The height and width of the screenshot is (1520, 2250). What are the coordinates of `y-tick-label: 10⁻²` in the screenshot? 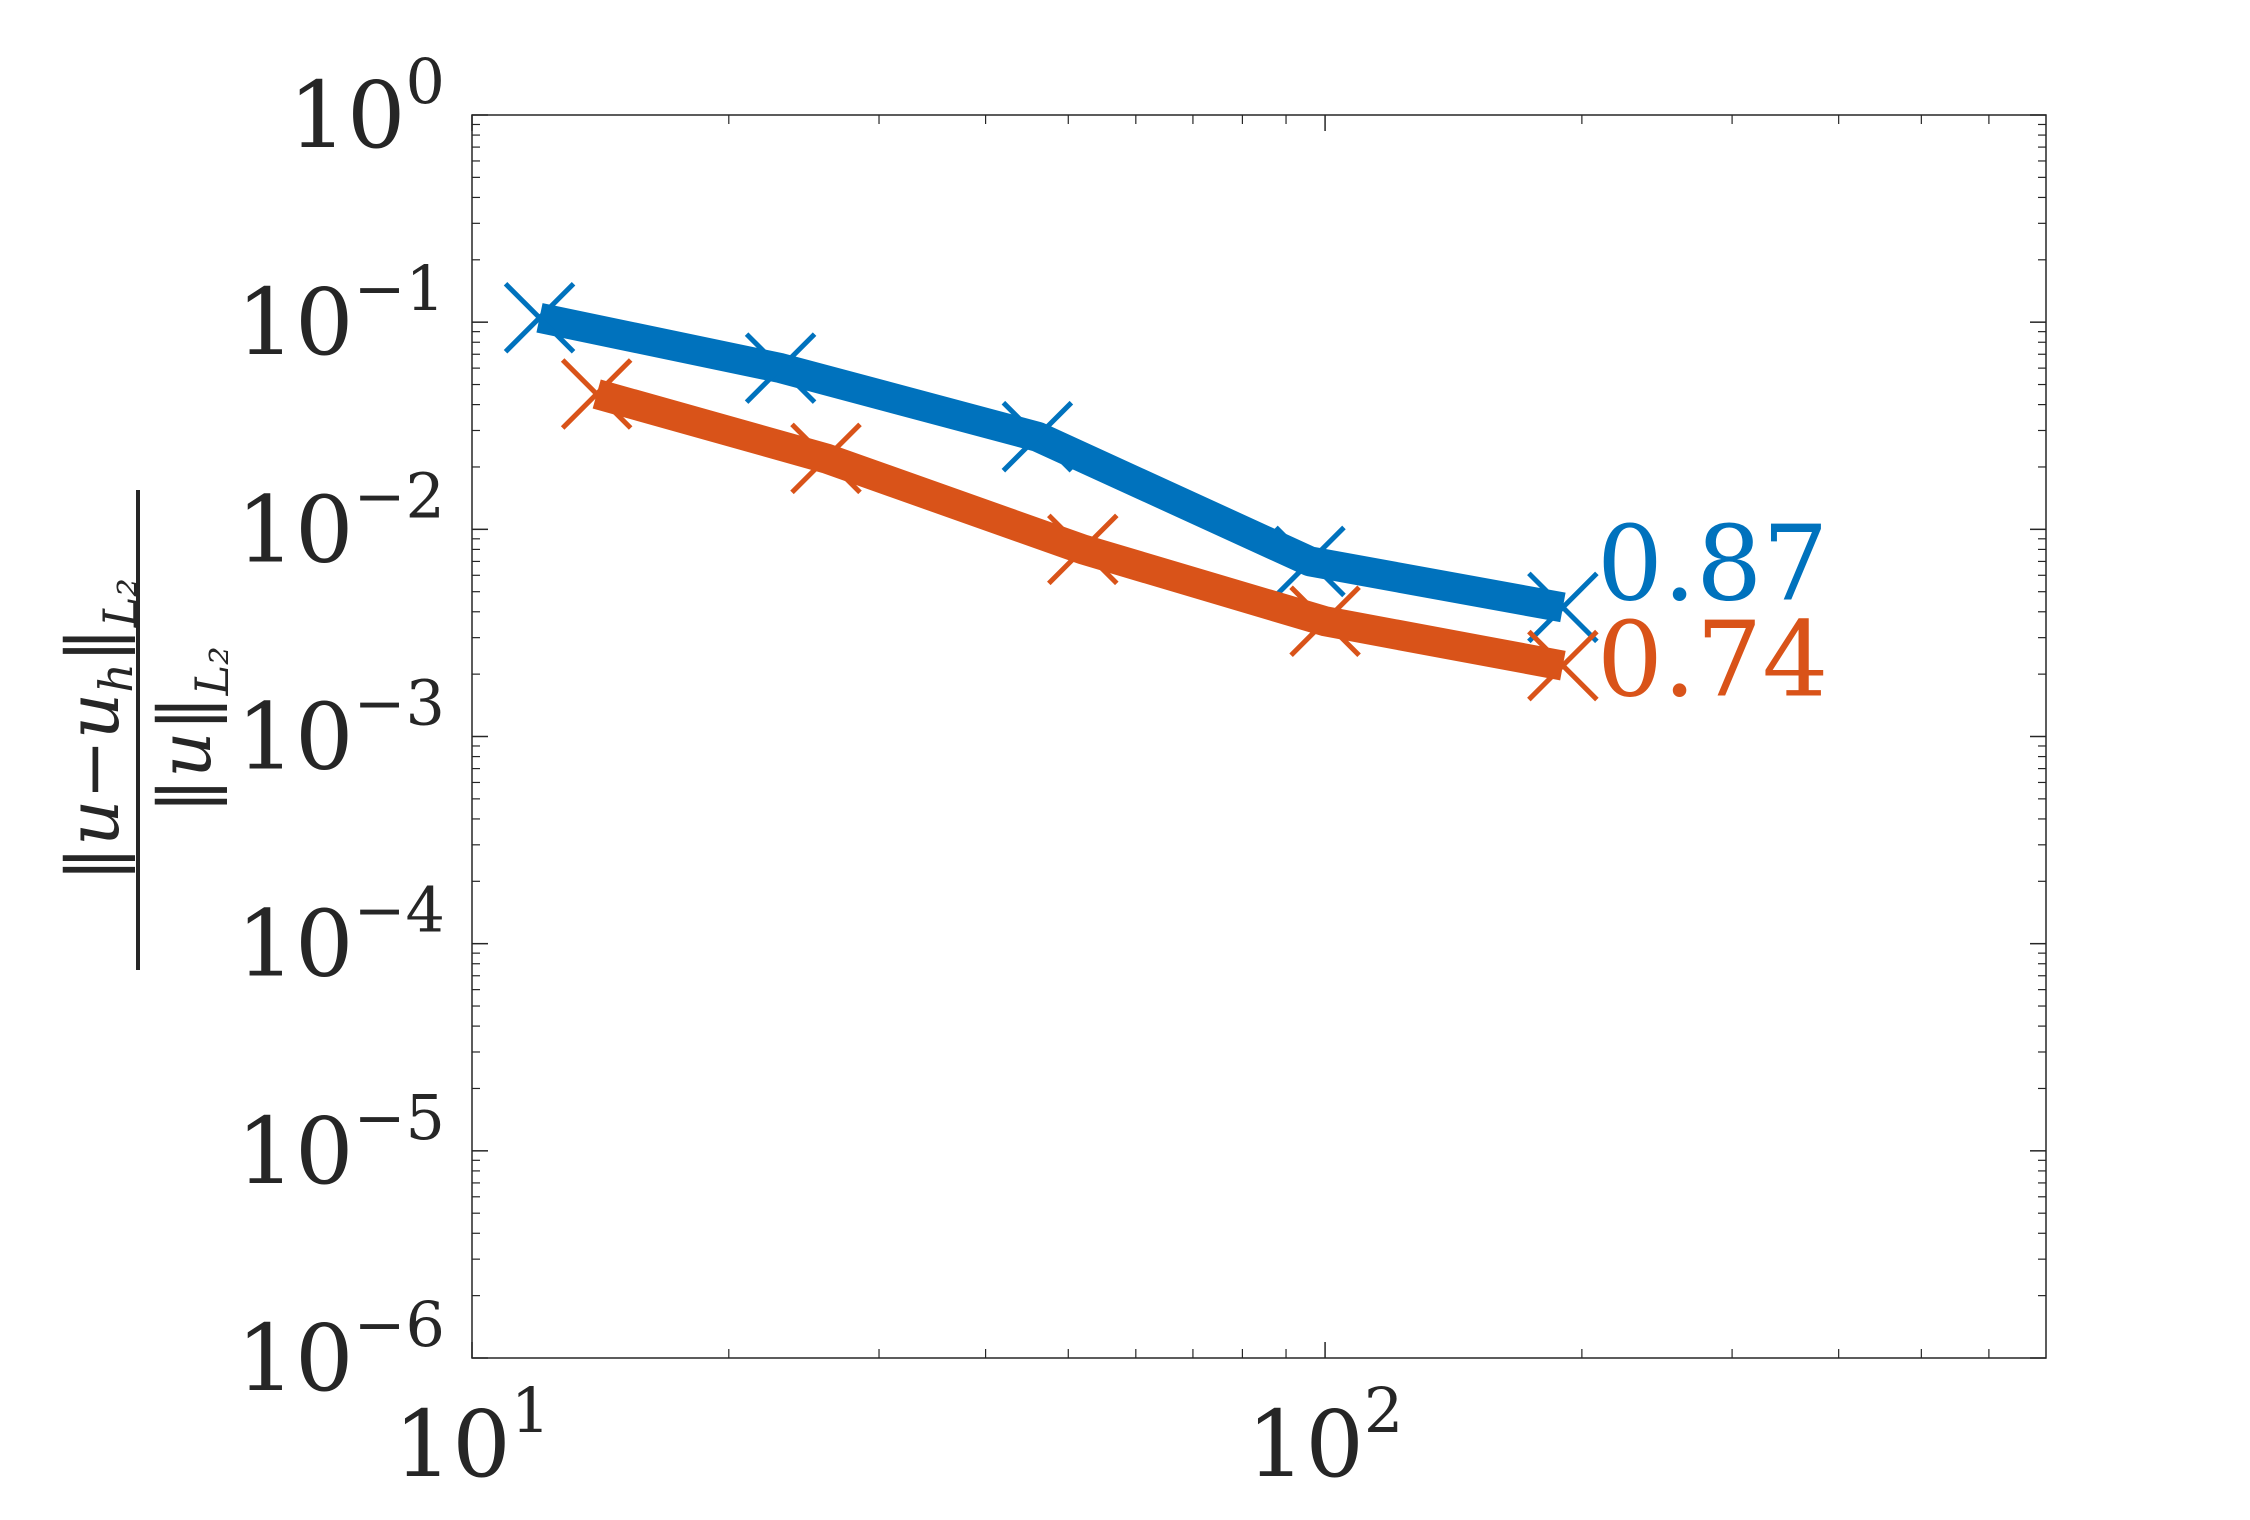 It's located at (341, 521).